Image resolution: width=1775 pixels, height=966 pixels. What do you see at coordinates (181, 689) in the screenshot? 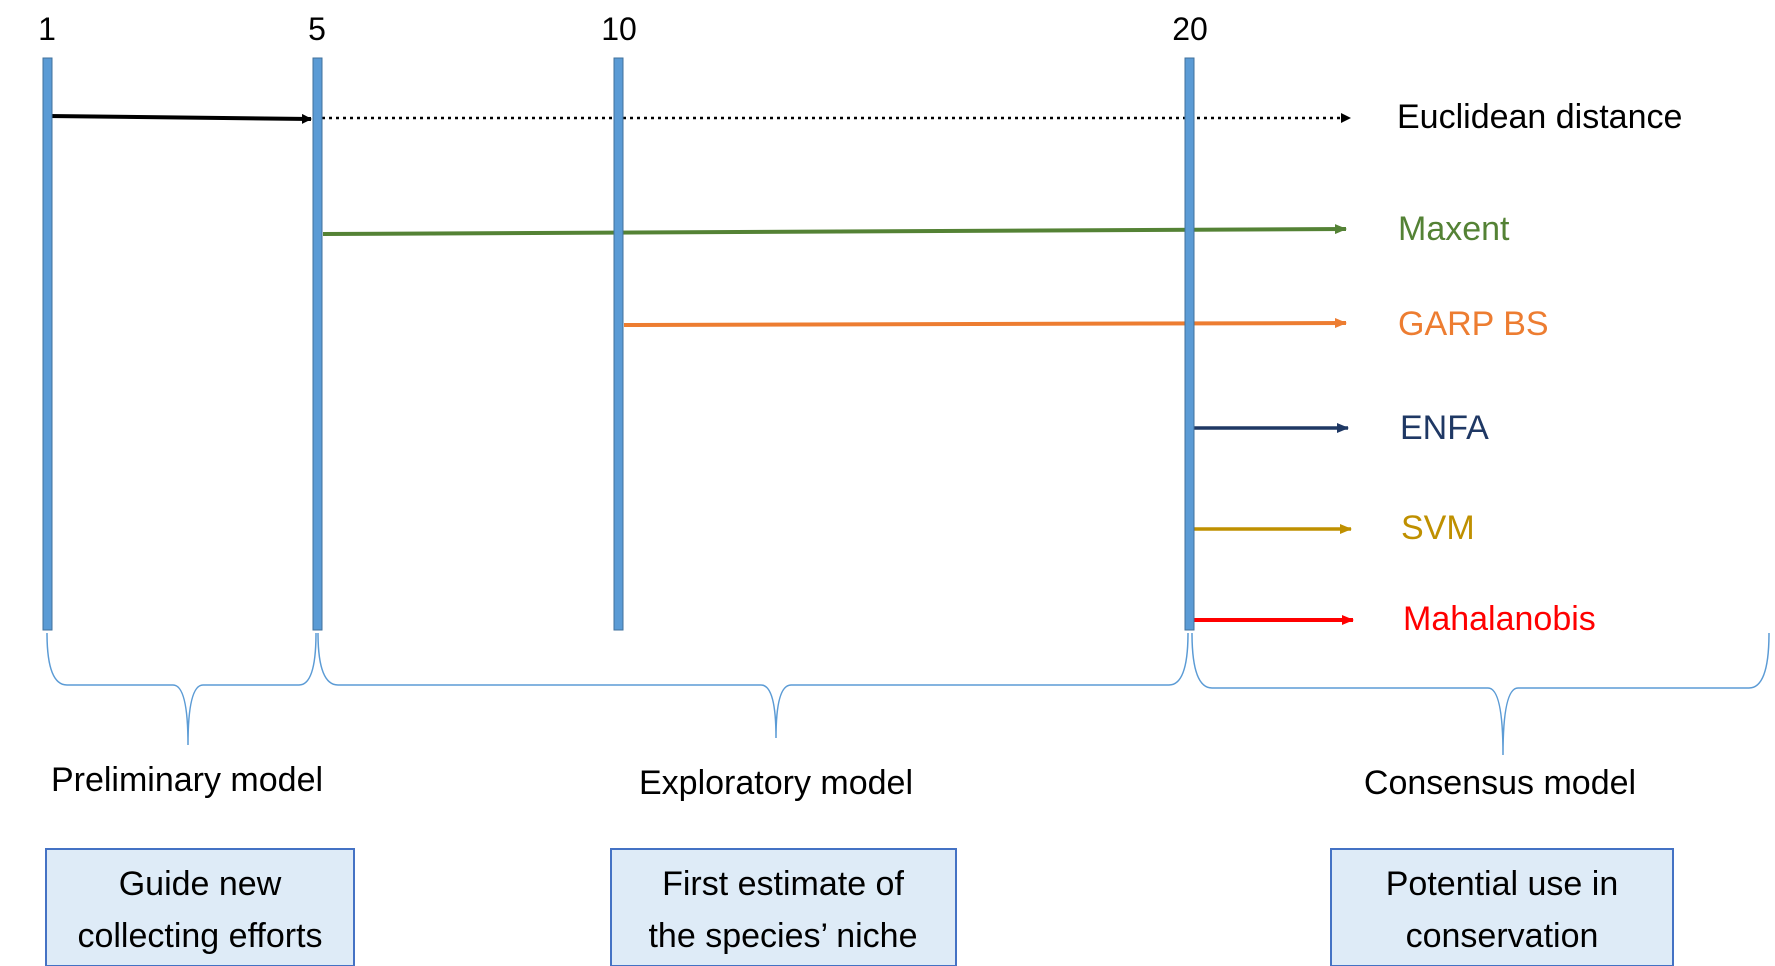
I see `brace-preliminary` at bounding box center [181, 689].